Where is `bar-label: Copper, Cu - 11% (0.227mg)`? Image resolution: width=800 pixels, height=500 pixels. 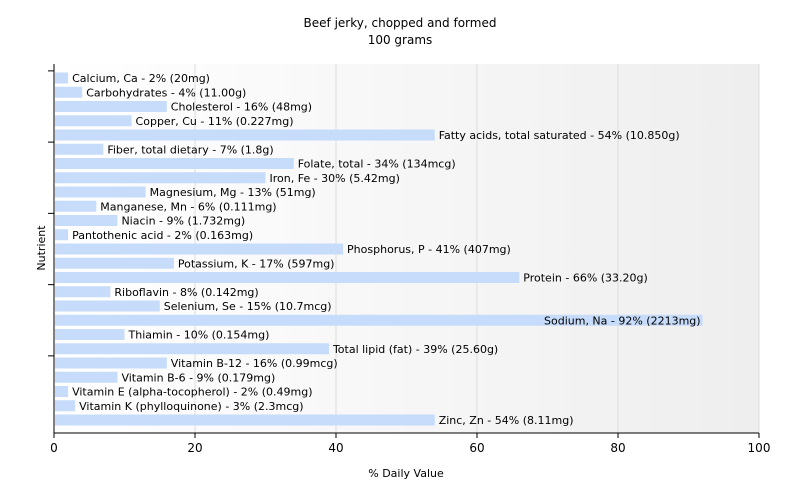
bar-label: Copper, Cu - 11% (0.227mg) is located at coordinates (215, 121).